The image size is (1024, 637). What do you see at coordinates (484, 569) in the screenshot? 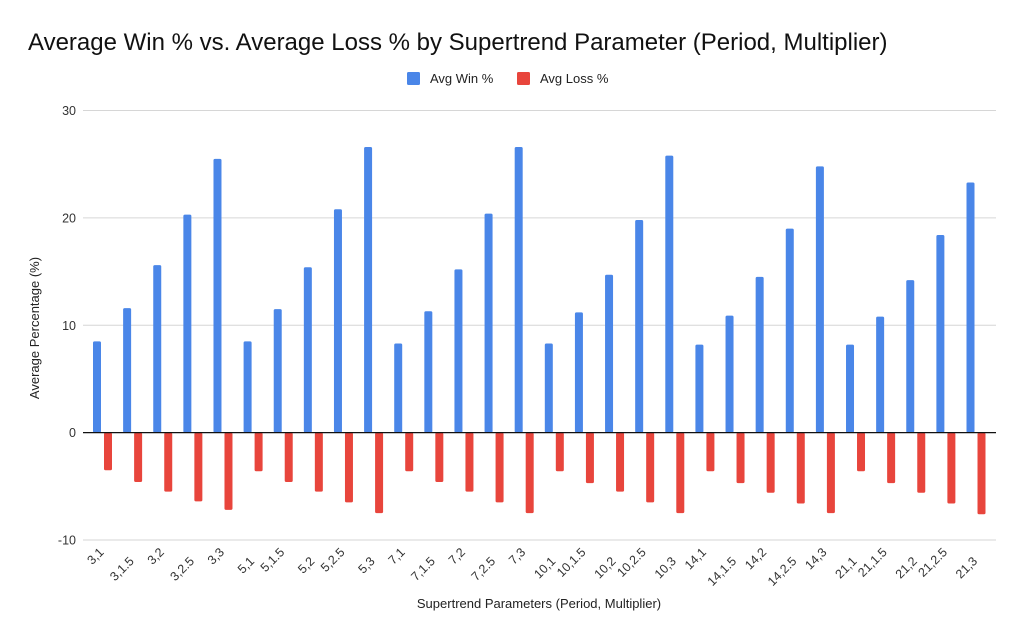
I see `x-tick-label: 7,2.5` at bounding box center [484, 569].